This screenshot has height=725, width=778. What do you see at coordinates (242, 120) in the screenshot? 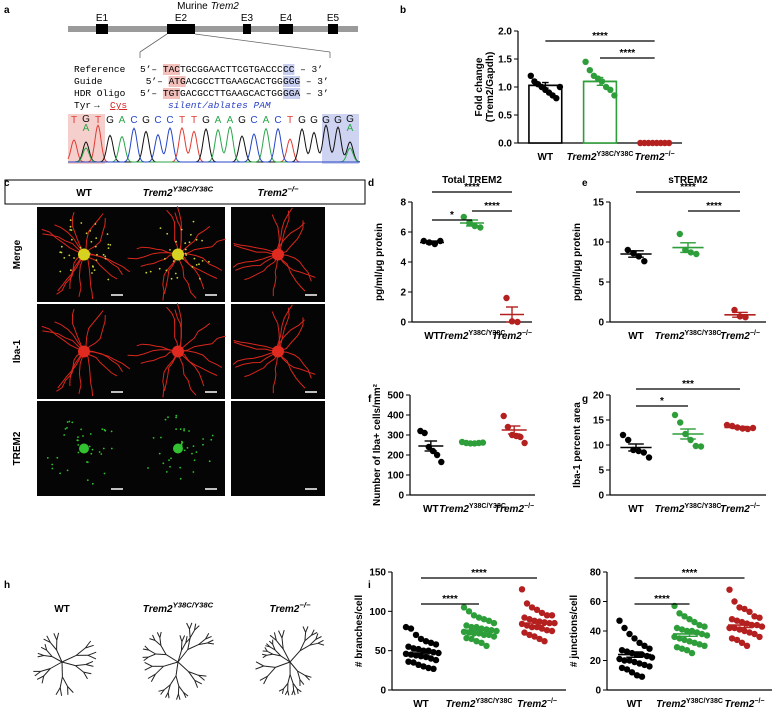
I see `base-letter: G` at bounding box center [242, 120].